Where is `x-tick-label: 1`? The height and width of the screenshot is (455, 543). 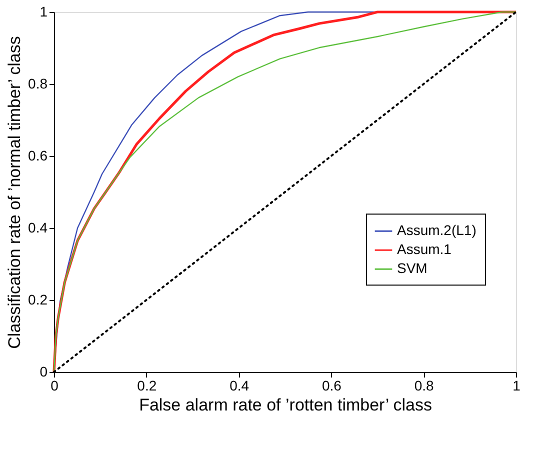
x-tick-label: 1 is located at coordinates (516, 386).